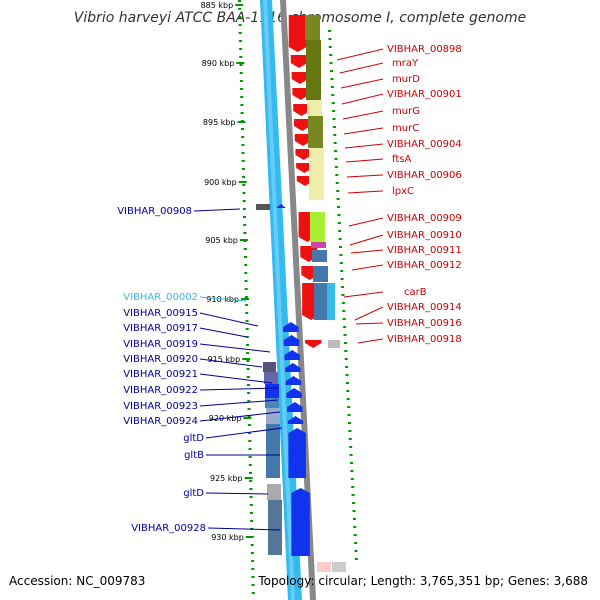 This screenshot has width=600, height=600. Describe the element at coordinates (424, 94) in the screenshot. I see `right-gene-label: VIBHAR_00901` at that location.